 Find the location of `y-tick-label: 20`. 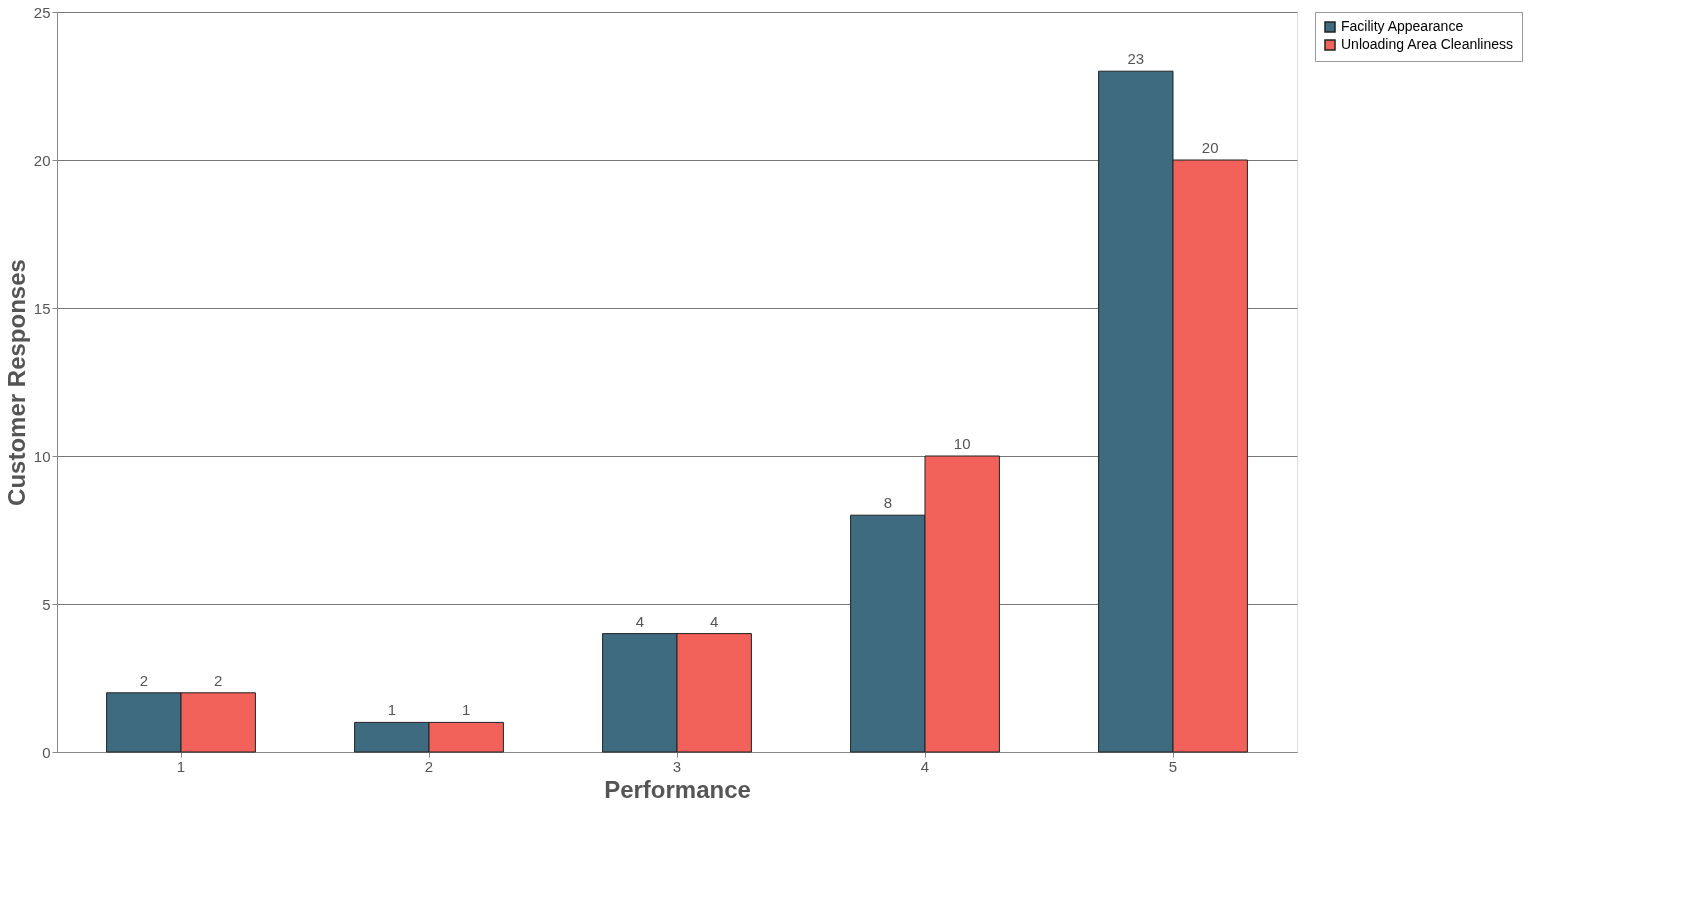

y-tick-label: 20 is located at coordinates (42, 160).